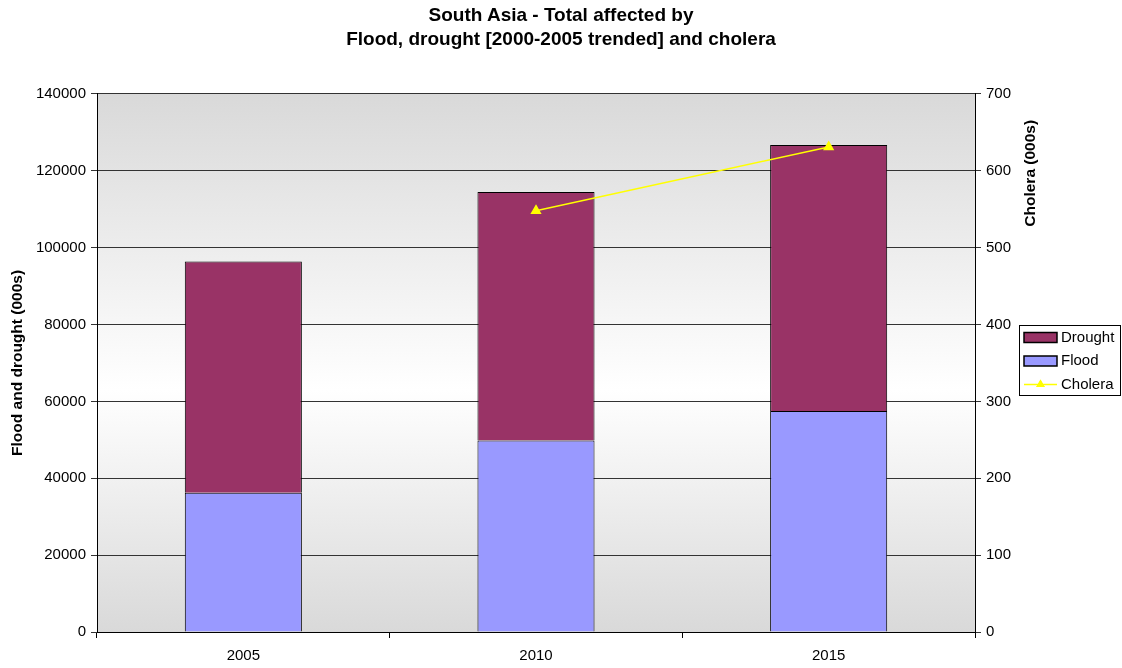  Describe the element at coordinates (65, 323) in the screenshot. I see `y-tick-label: 80000` at that location.